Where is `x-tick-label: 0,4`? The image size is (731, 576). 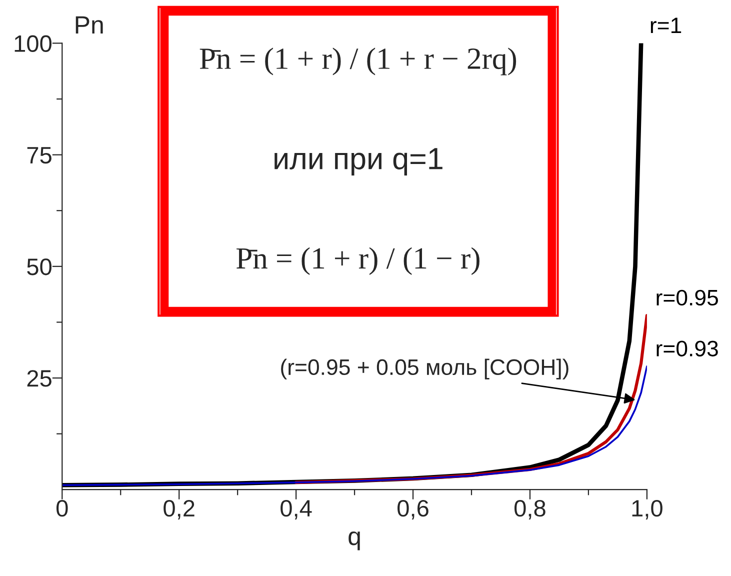 x-tick-label: 0,4 is located at coordinates (296, 510).